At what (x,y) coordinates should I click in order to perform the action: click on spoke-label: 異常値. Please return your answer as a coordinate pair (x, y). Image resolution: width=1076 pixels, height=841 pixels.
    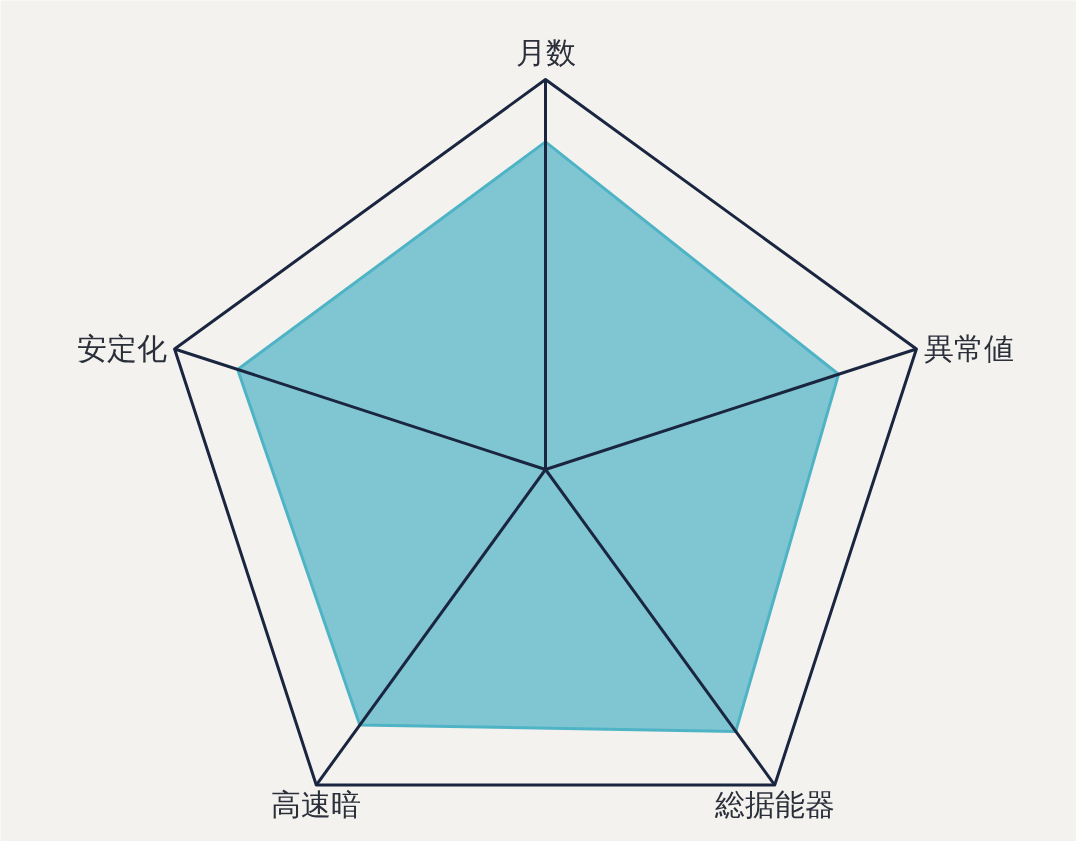
    Looking at the image, I should click on (969, 349).